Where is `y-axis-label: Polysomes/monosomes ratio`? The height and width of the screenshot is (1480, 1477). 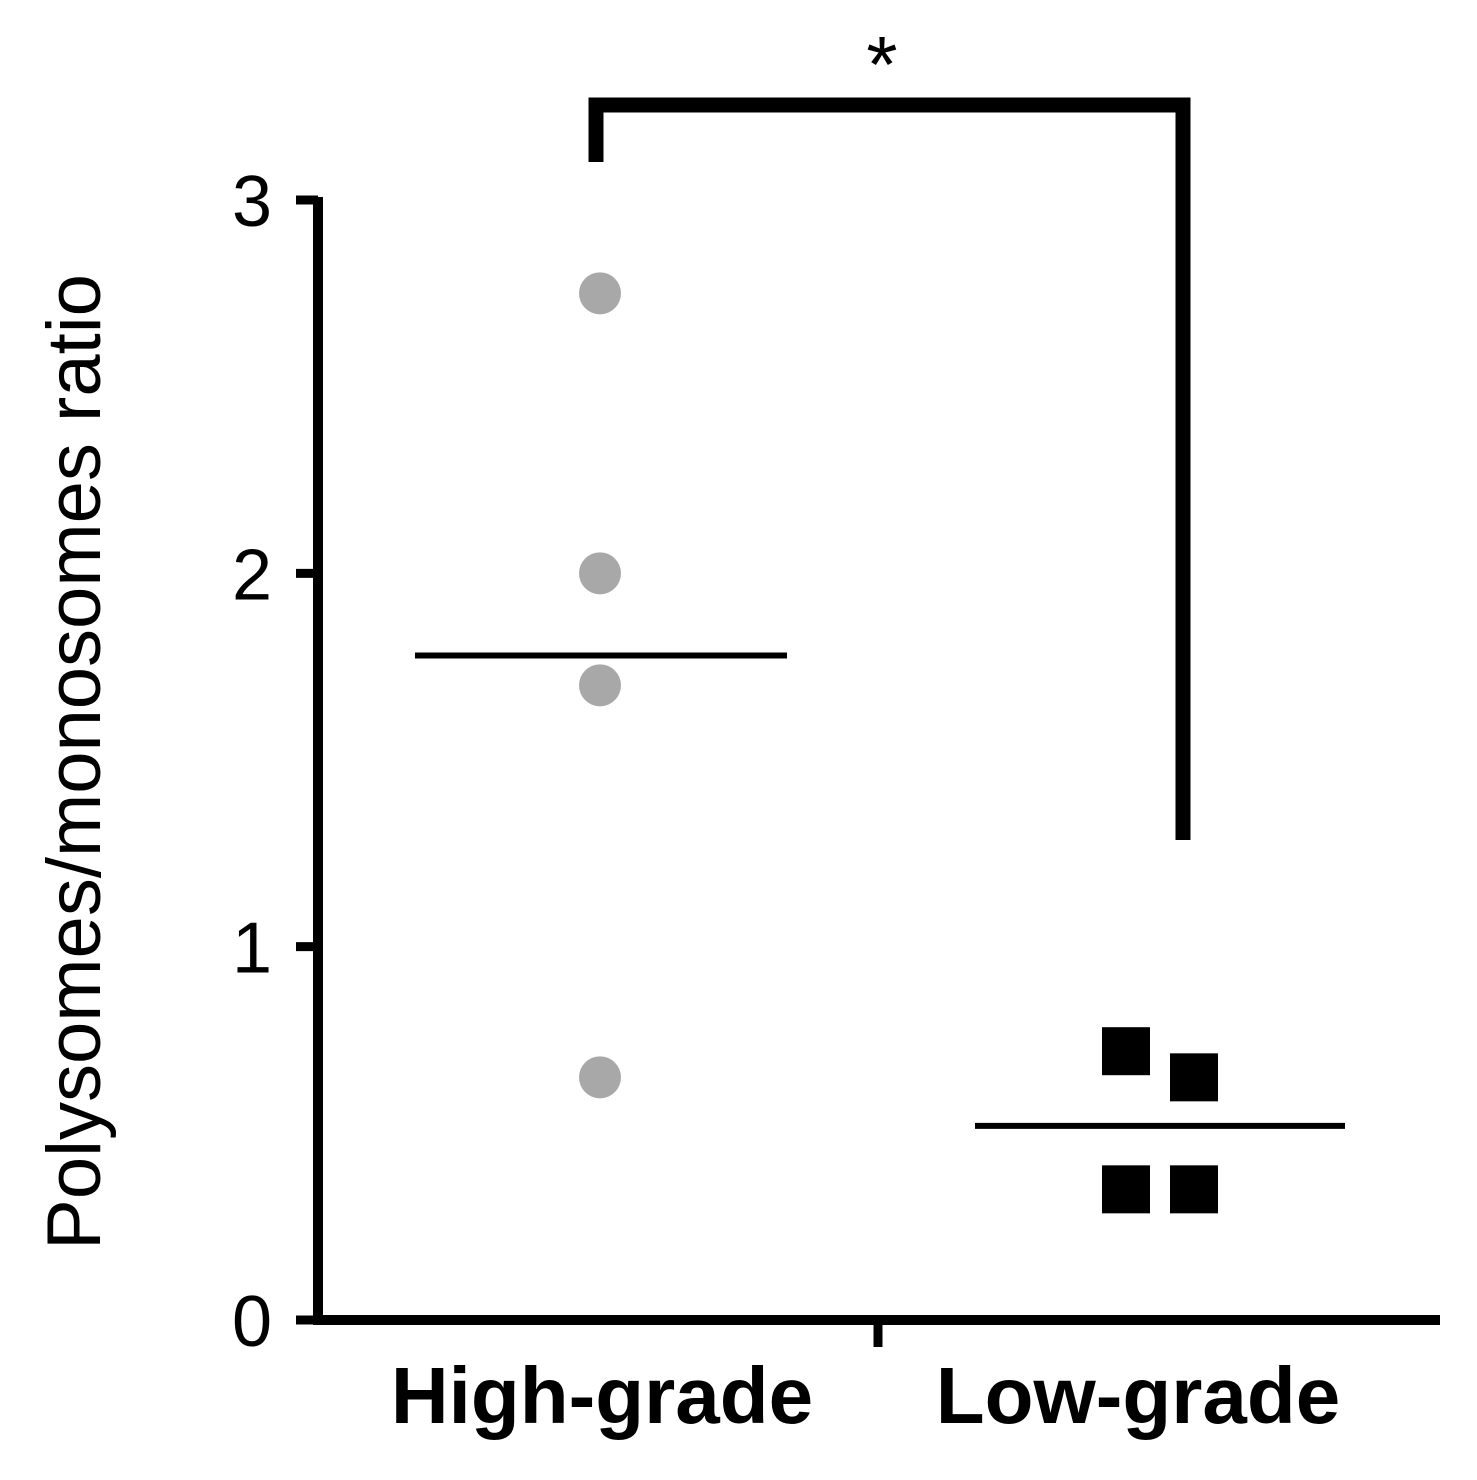
y-axis-label: Polysomes/monosomes ratio is located at coordinates (74, 762).